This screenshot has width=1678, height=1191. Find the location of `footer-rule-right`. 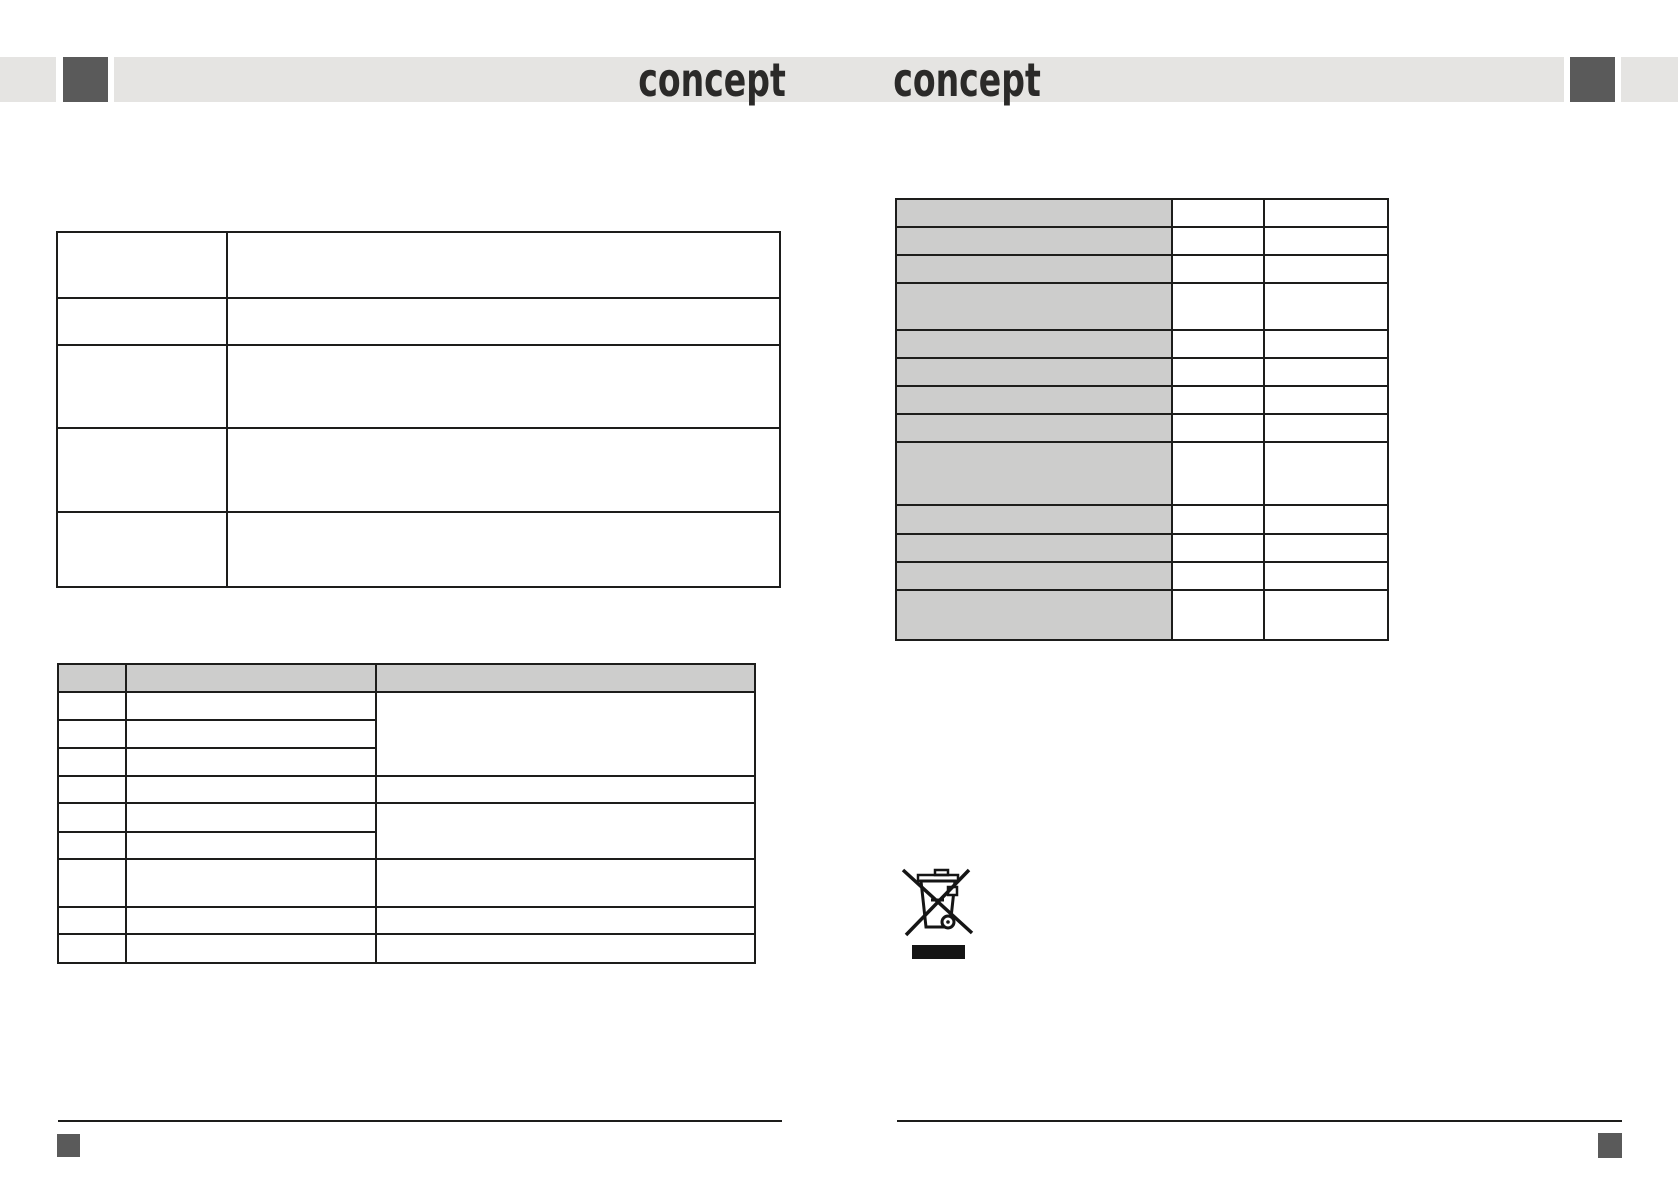

footer-rule-right is located at coordinates (1259, 1121).